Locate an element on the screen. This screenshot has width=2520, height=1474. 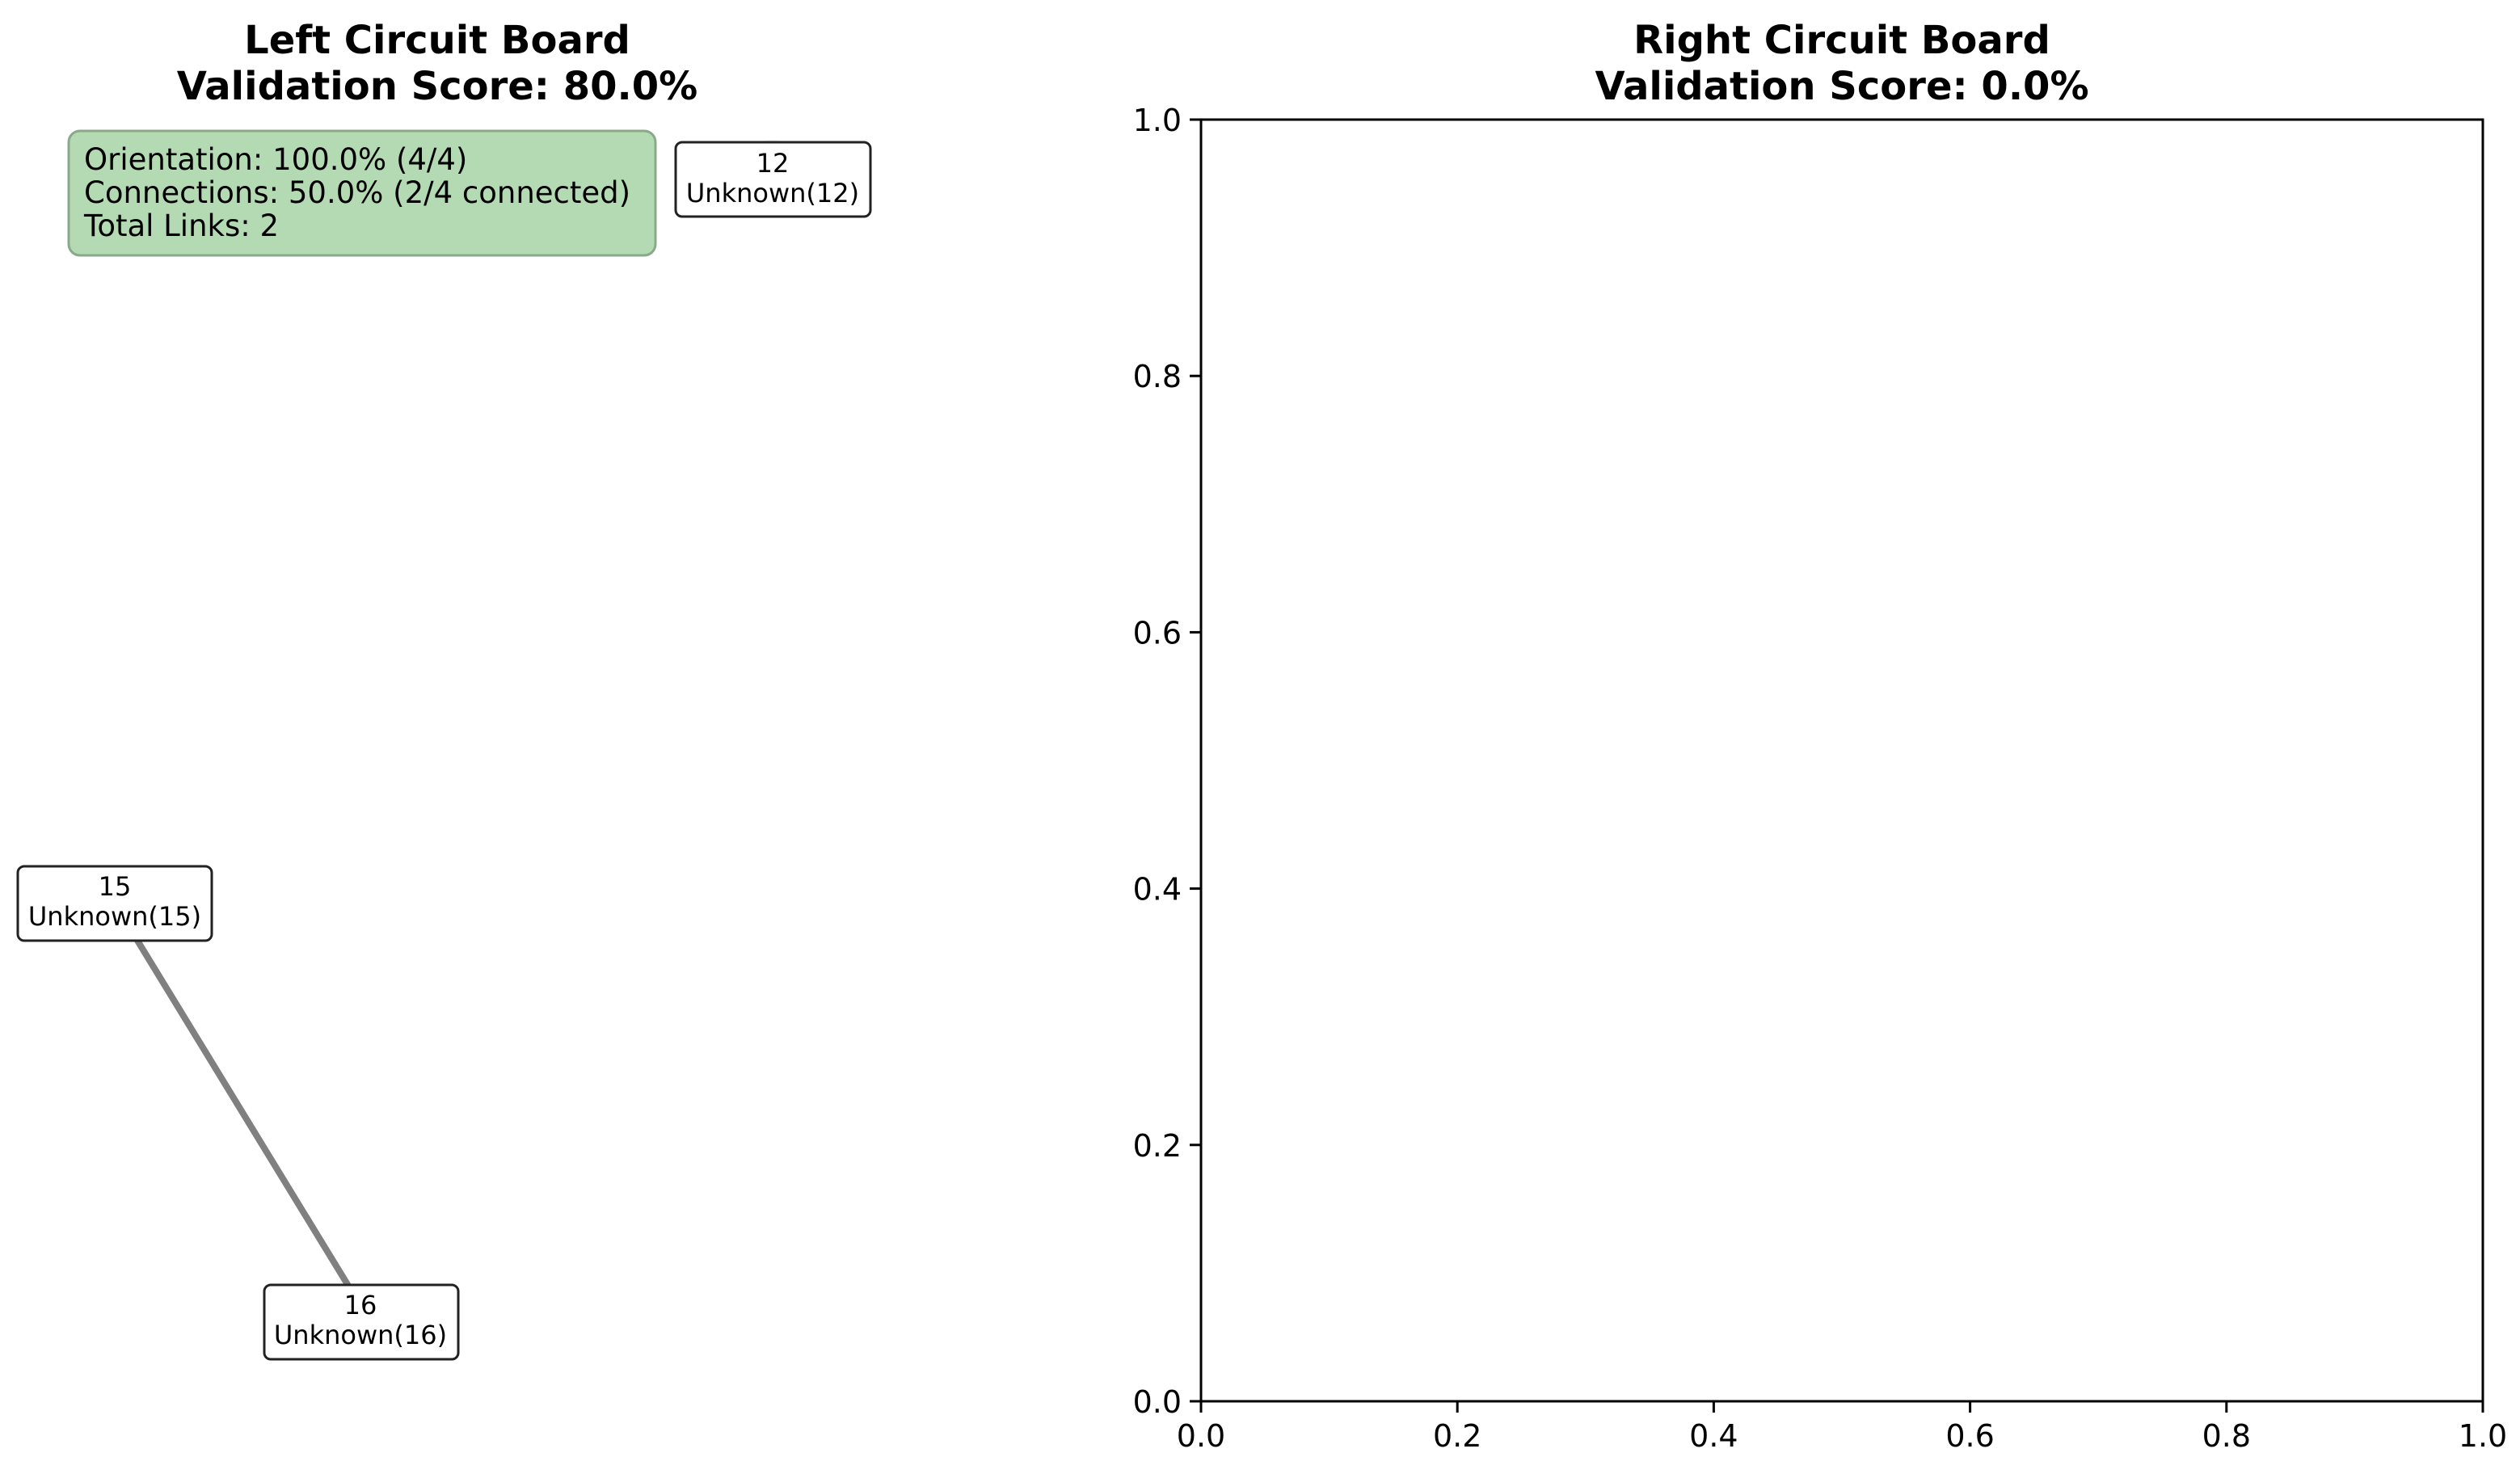
right-title-line2: Validation Score: 0.0% is located at coordinates (1841, 86).